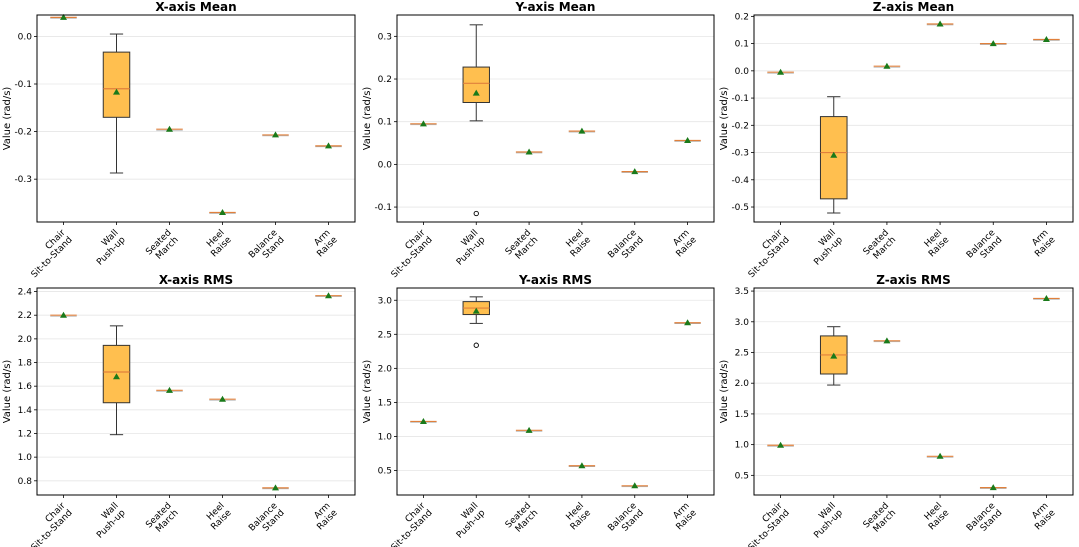 The height and width of the screenshot is (547, 1079). I want to click on y-tick-label: -0.2, so click(740, 126).